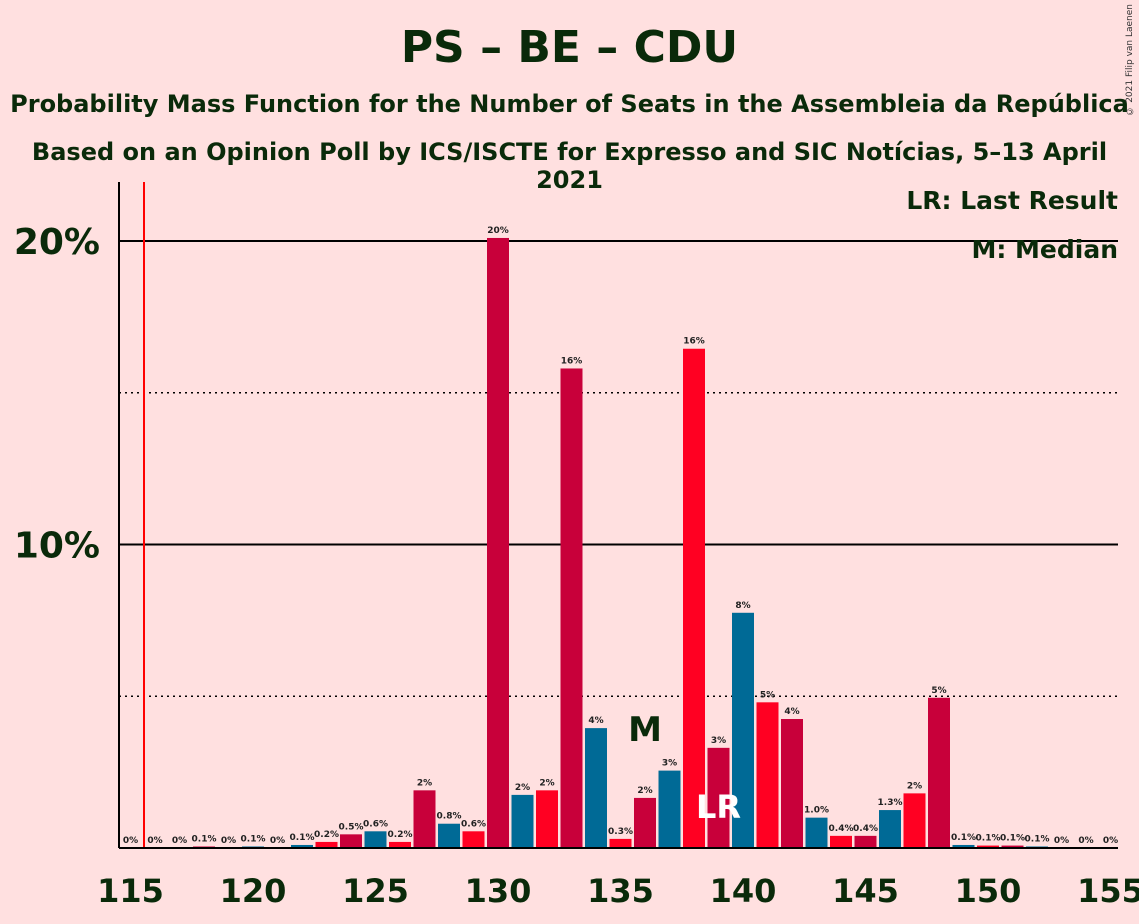 The width and height of the screenshot is (1139, 924). What do you see at coordinates (326, 835) in the screenshot?
I see `bar-label-seat-123: 0.2%` at bounding box center [326, 835].